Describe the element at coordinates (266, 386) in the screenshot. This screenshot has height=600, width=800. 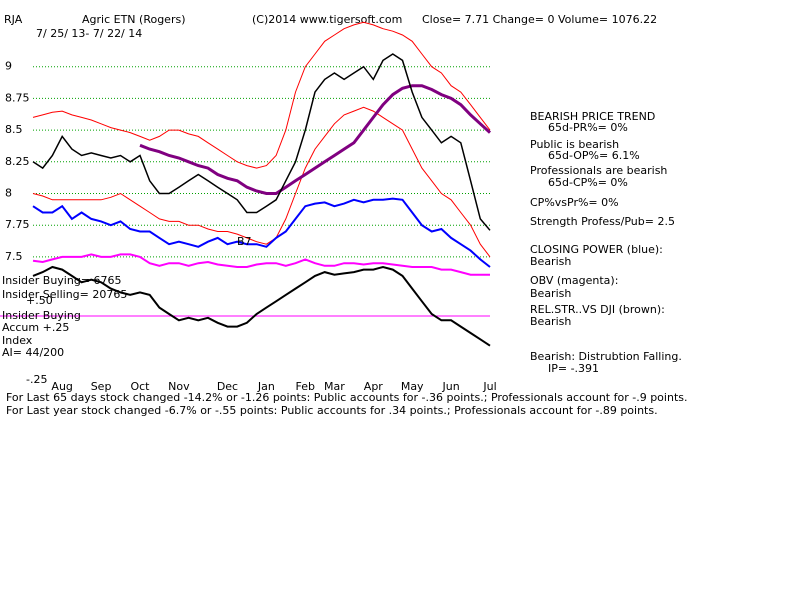
I see `x-tick-label: Jan` at that location.